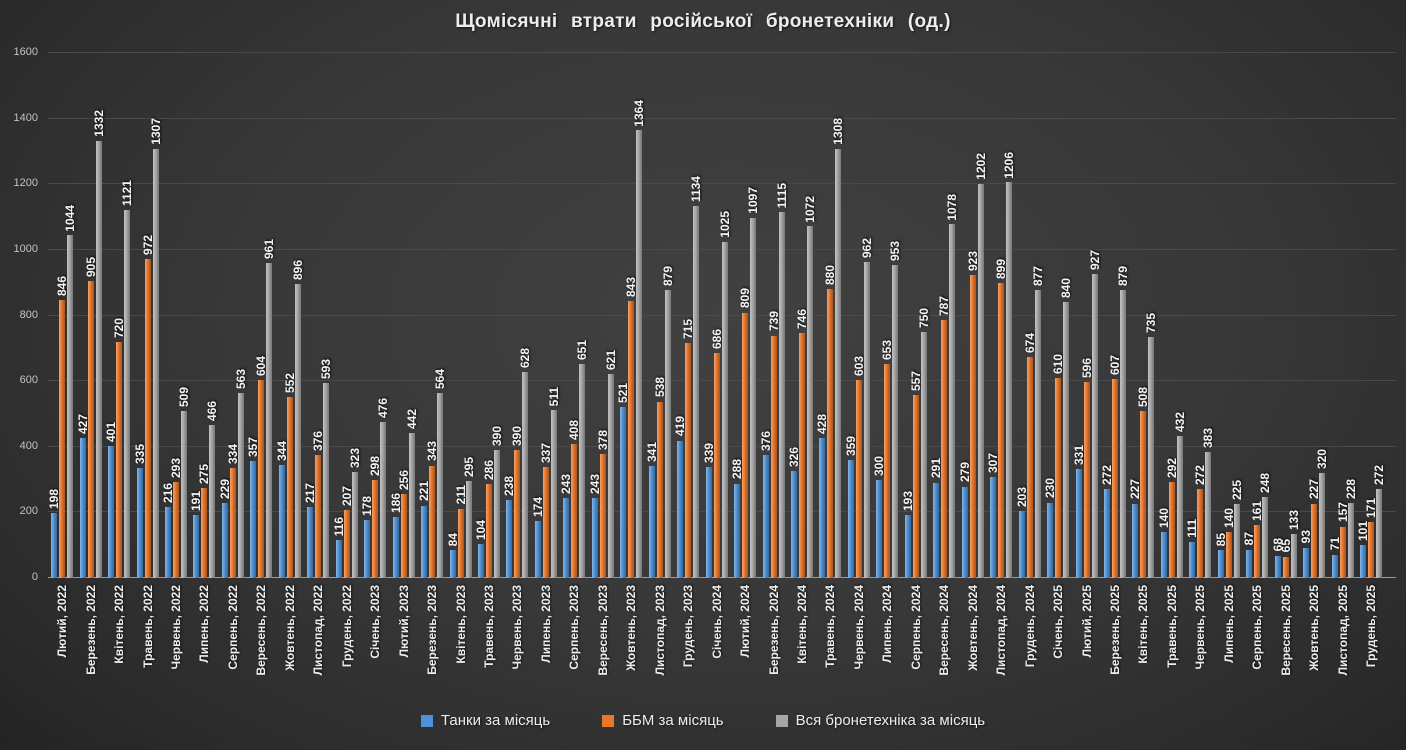 Image resolution: width=1406 pixels, height=750 pixels. Describe the element at coordinates (1257, 539) in the screenshot. I see `bar-bbm: 161` at that location.